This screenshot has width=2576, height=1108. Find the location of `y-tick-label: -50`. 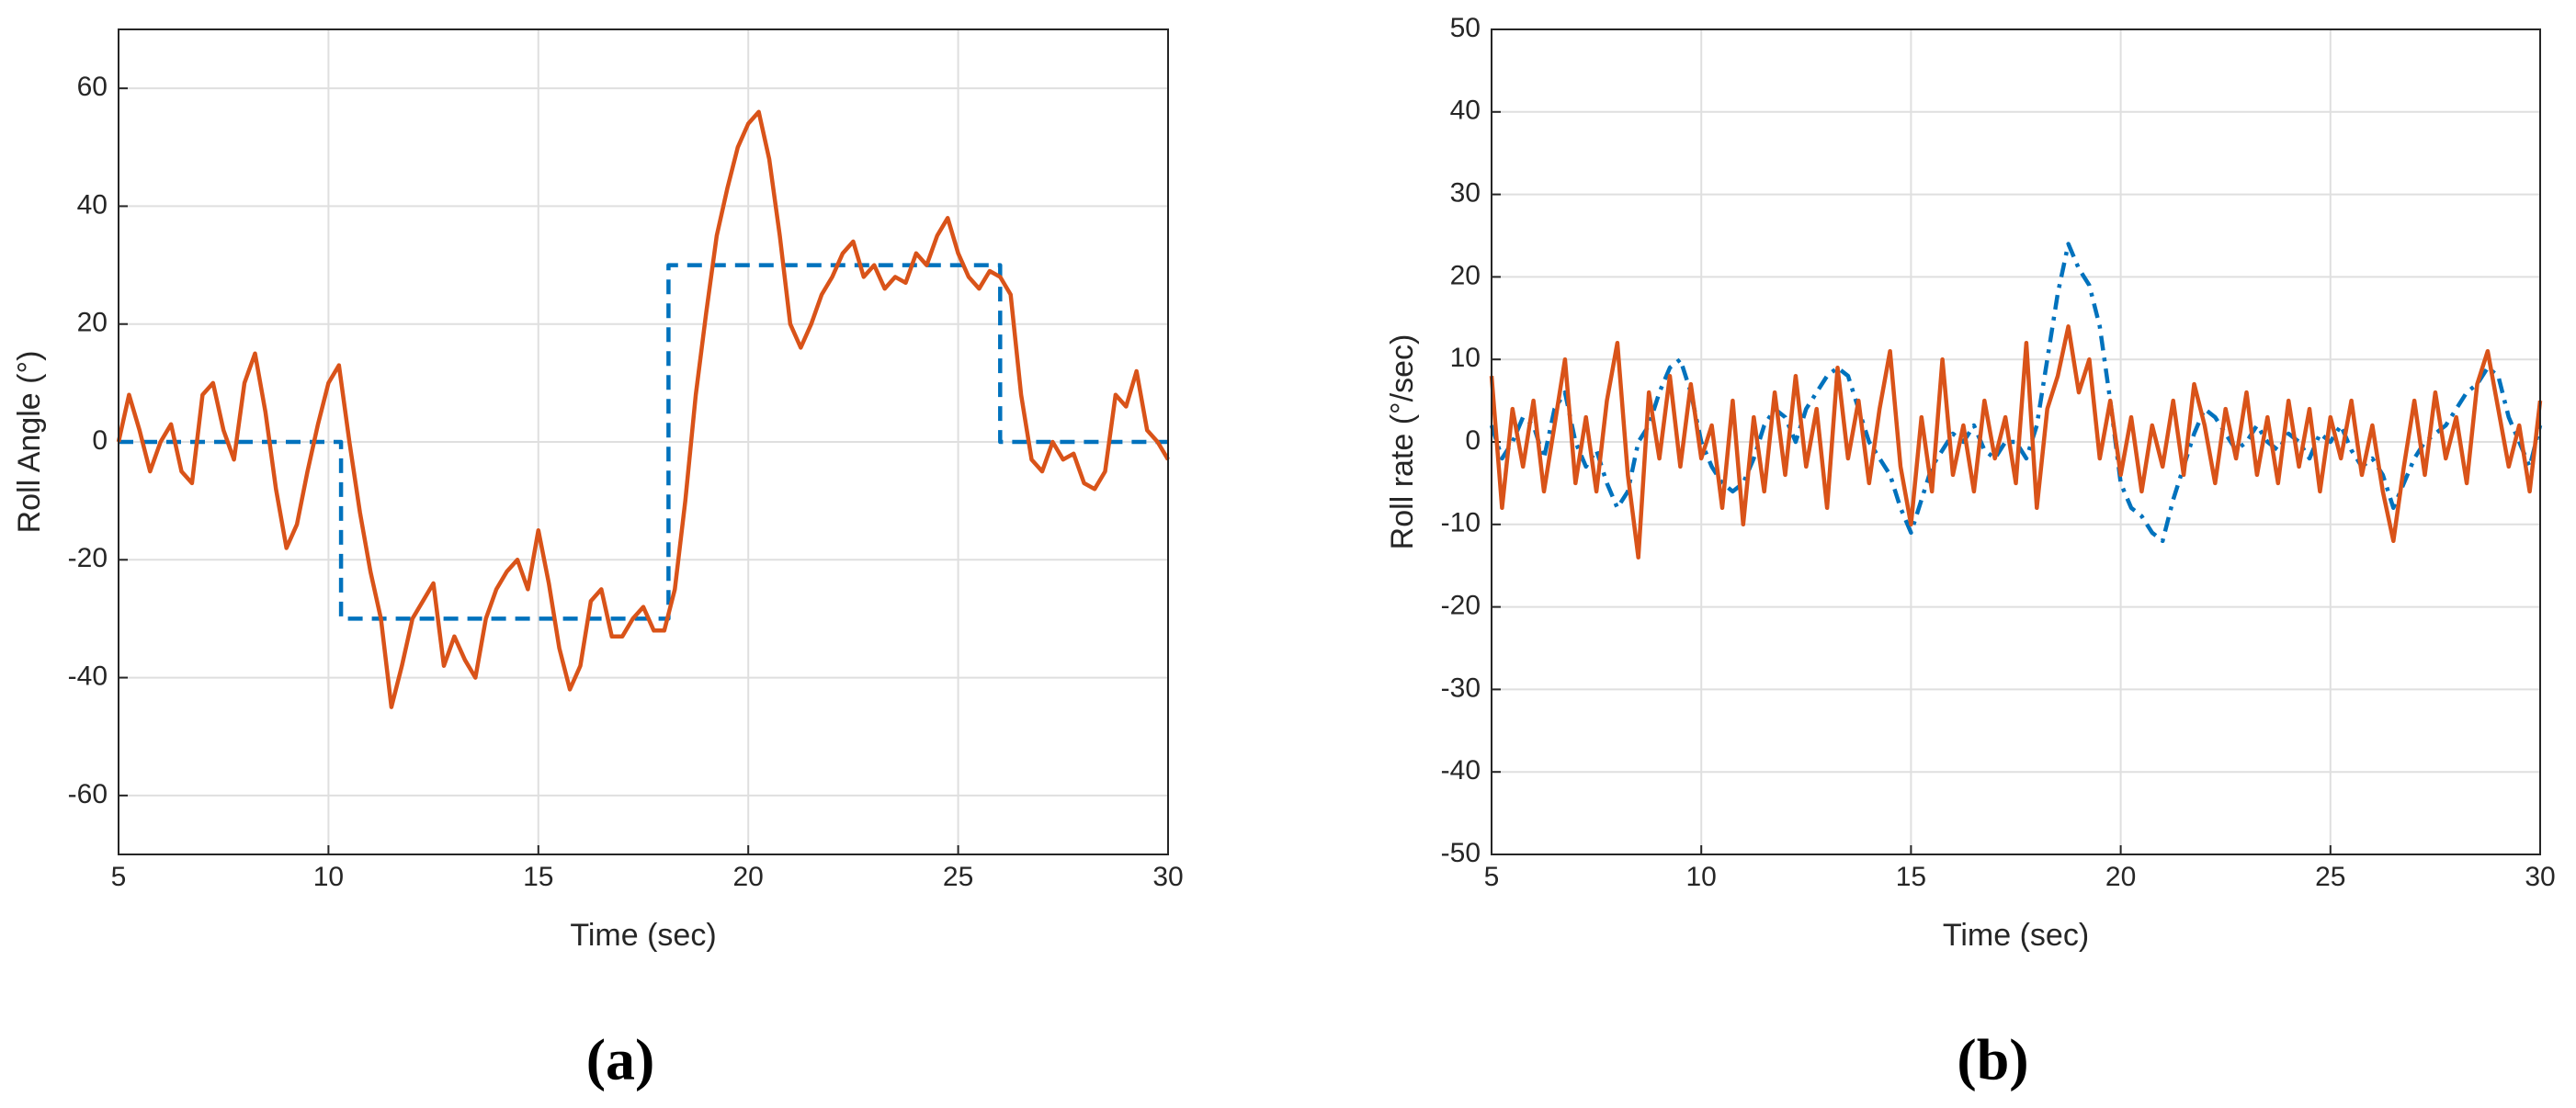

y-tick-label: -50 is located at coordinates (1461, 853).